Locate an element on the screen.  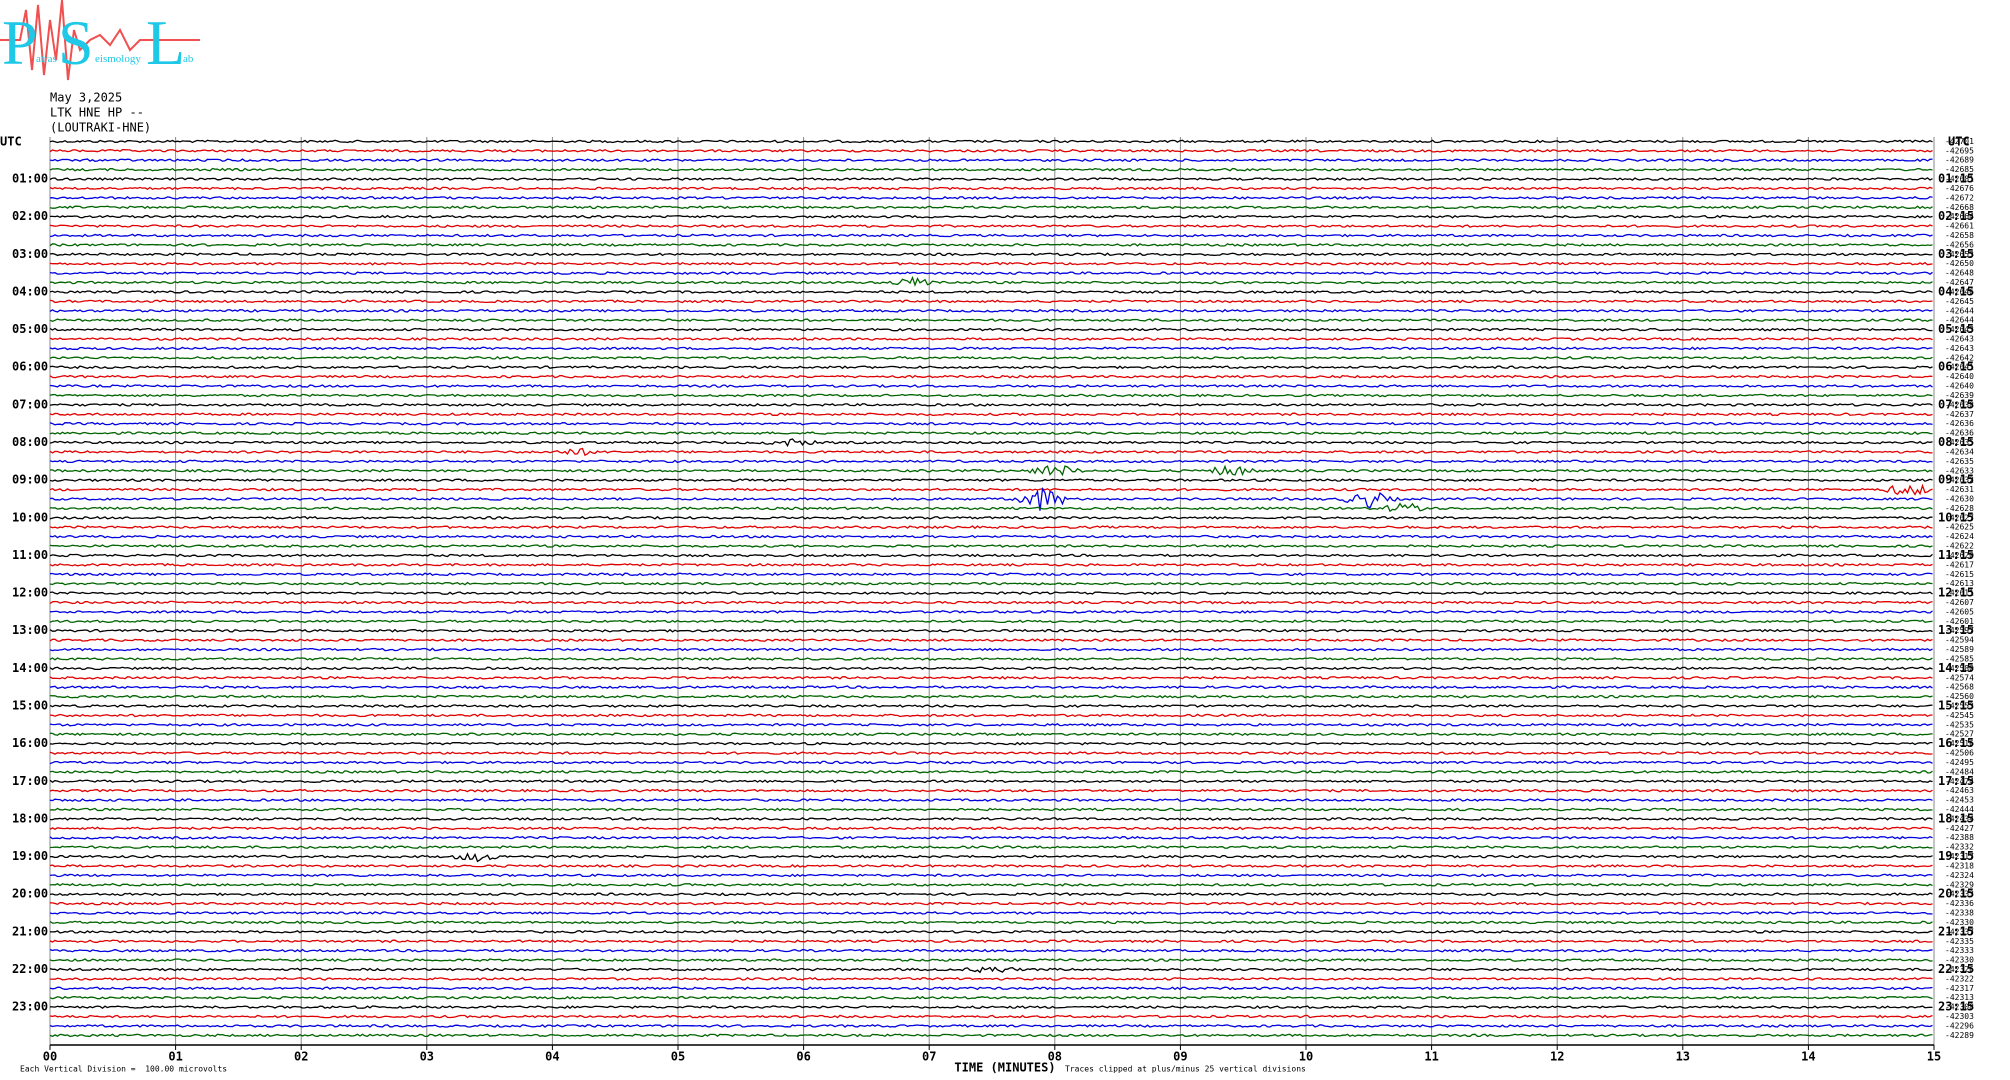
trace-offset: -42647 is located at coordinates (1959, 282).